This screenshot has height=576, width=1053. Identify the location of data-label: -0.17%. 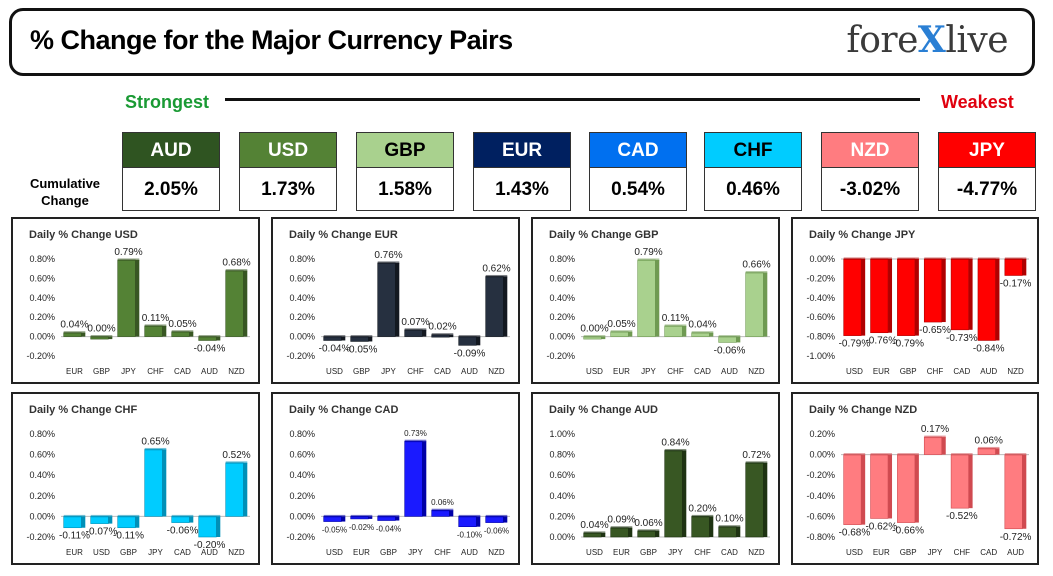
(1016, 283).